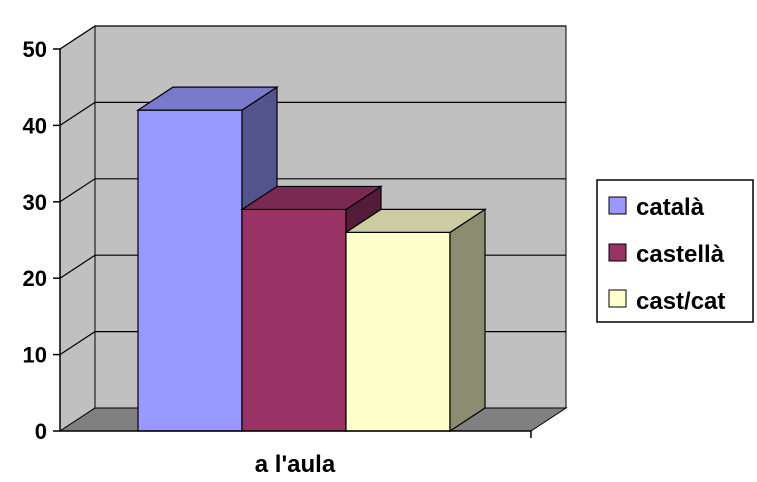 This screenshot has width=757, height=482. Describe the element at coordinates (41, 431) in the screenshot. I see `y-tick-label: 0` at that location.